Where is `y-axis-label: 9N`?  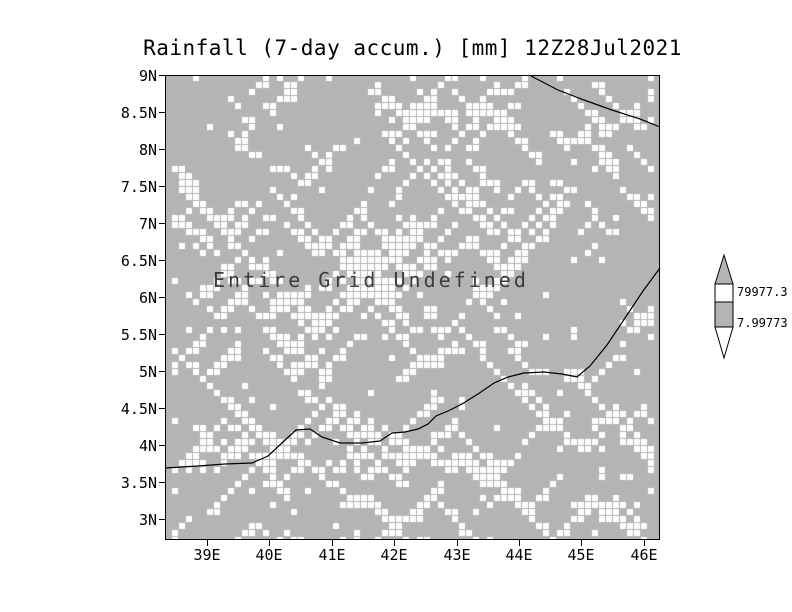
y-axis-label: 9N is located at coordinates (147, 76).